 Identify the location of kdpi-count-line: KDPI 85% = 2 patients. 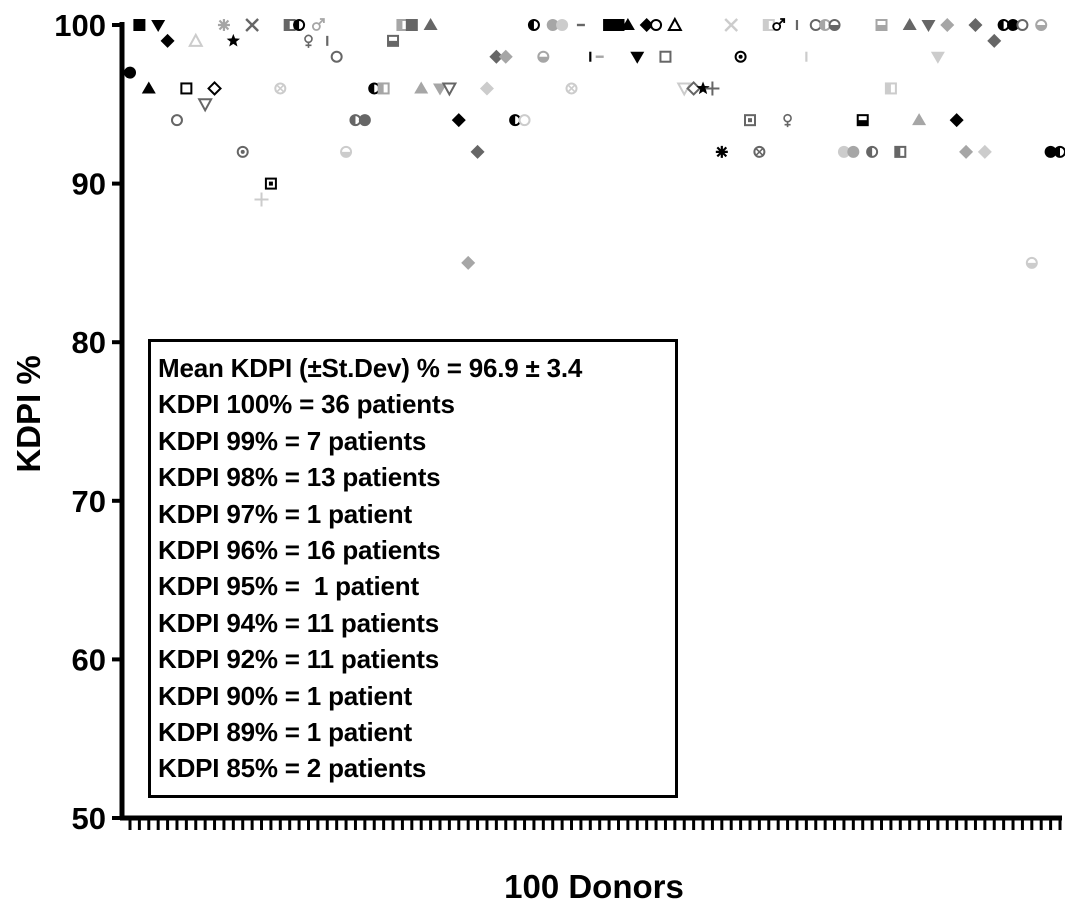
(292, 768).